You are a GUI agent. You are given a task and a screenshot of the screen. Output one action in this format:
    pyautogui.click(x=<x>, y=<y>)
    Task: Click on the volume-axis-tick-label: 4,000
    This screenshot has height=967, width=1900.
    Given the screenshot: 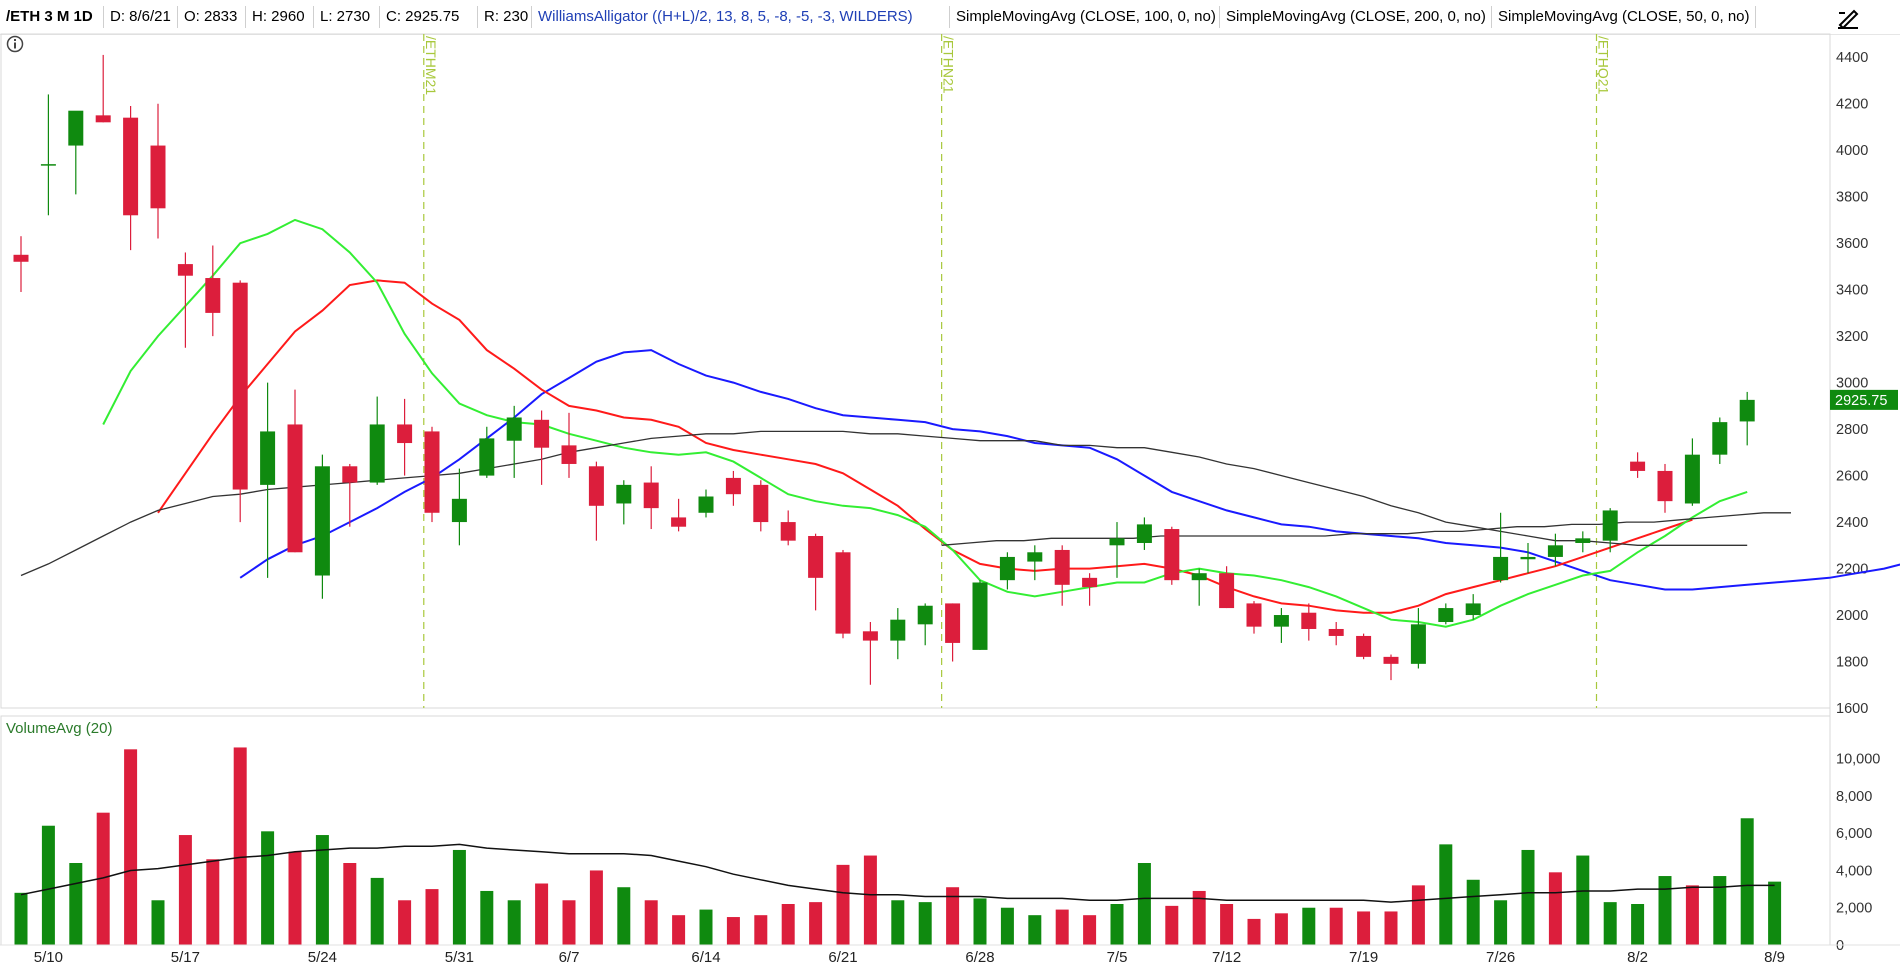 What is the action you would take?
    pyautogui.click(x=1854, y=871)
    